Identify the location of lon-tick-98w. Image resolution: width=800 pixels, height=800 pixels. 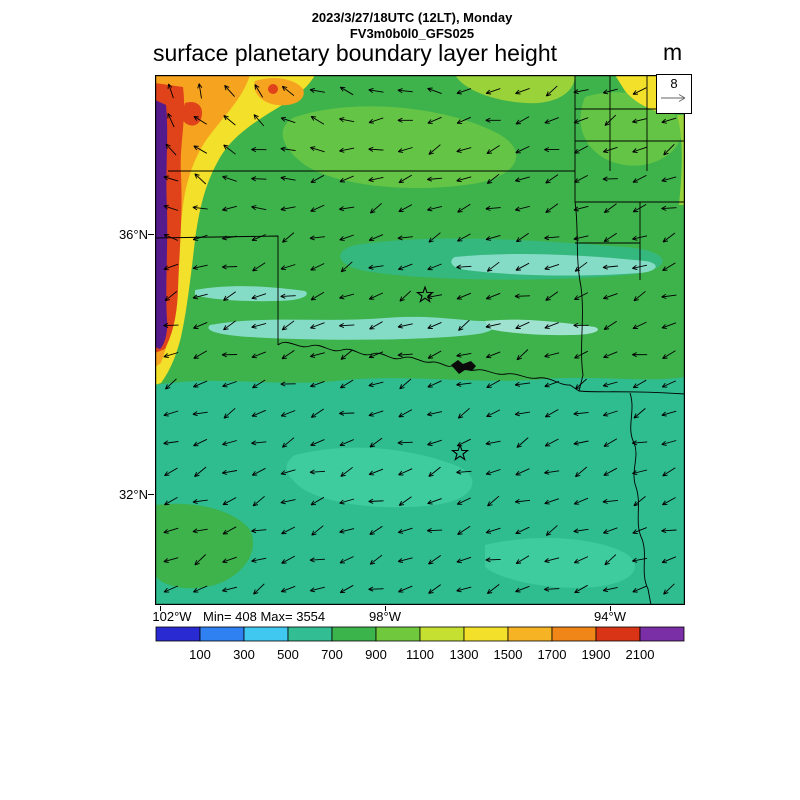
(385, 608).